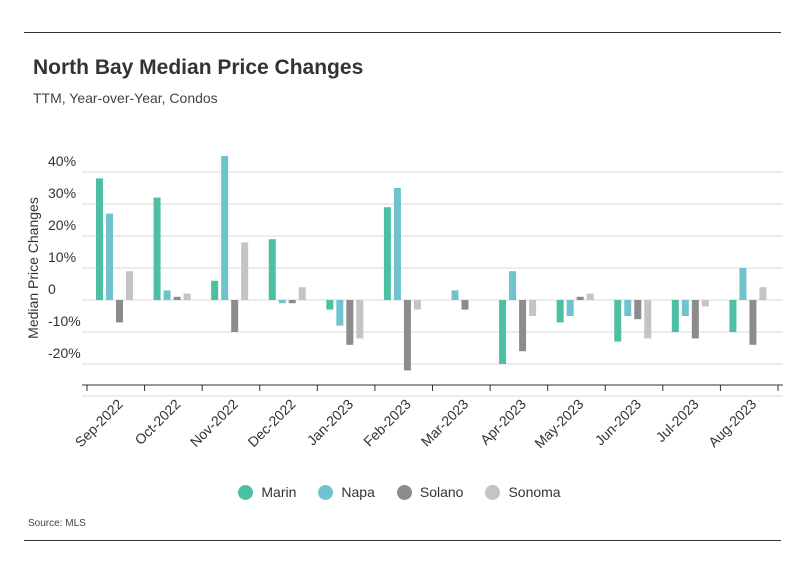  I want to click on y-tick-labels: 40% 30% 20% 10% 0 -10% -20%, so click(64, 257).